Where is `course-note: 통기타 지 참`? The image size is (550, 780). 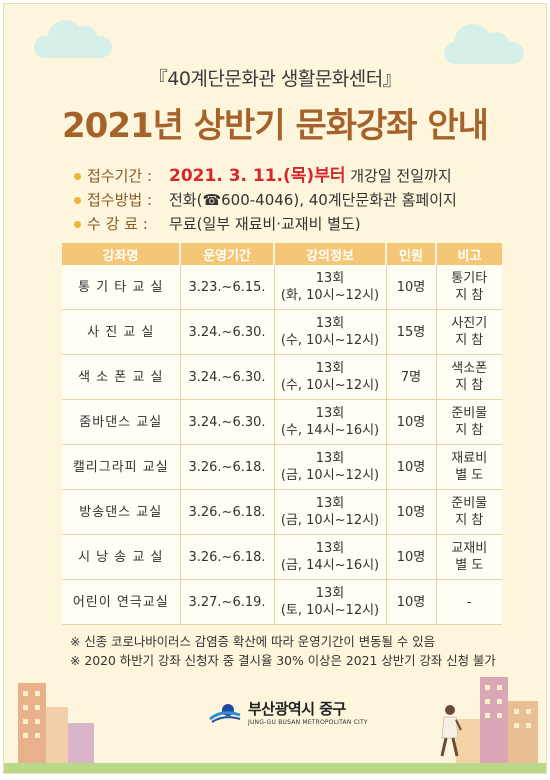
course-note: 통기타 지 참 is located at coordinates (469, 287).